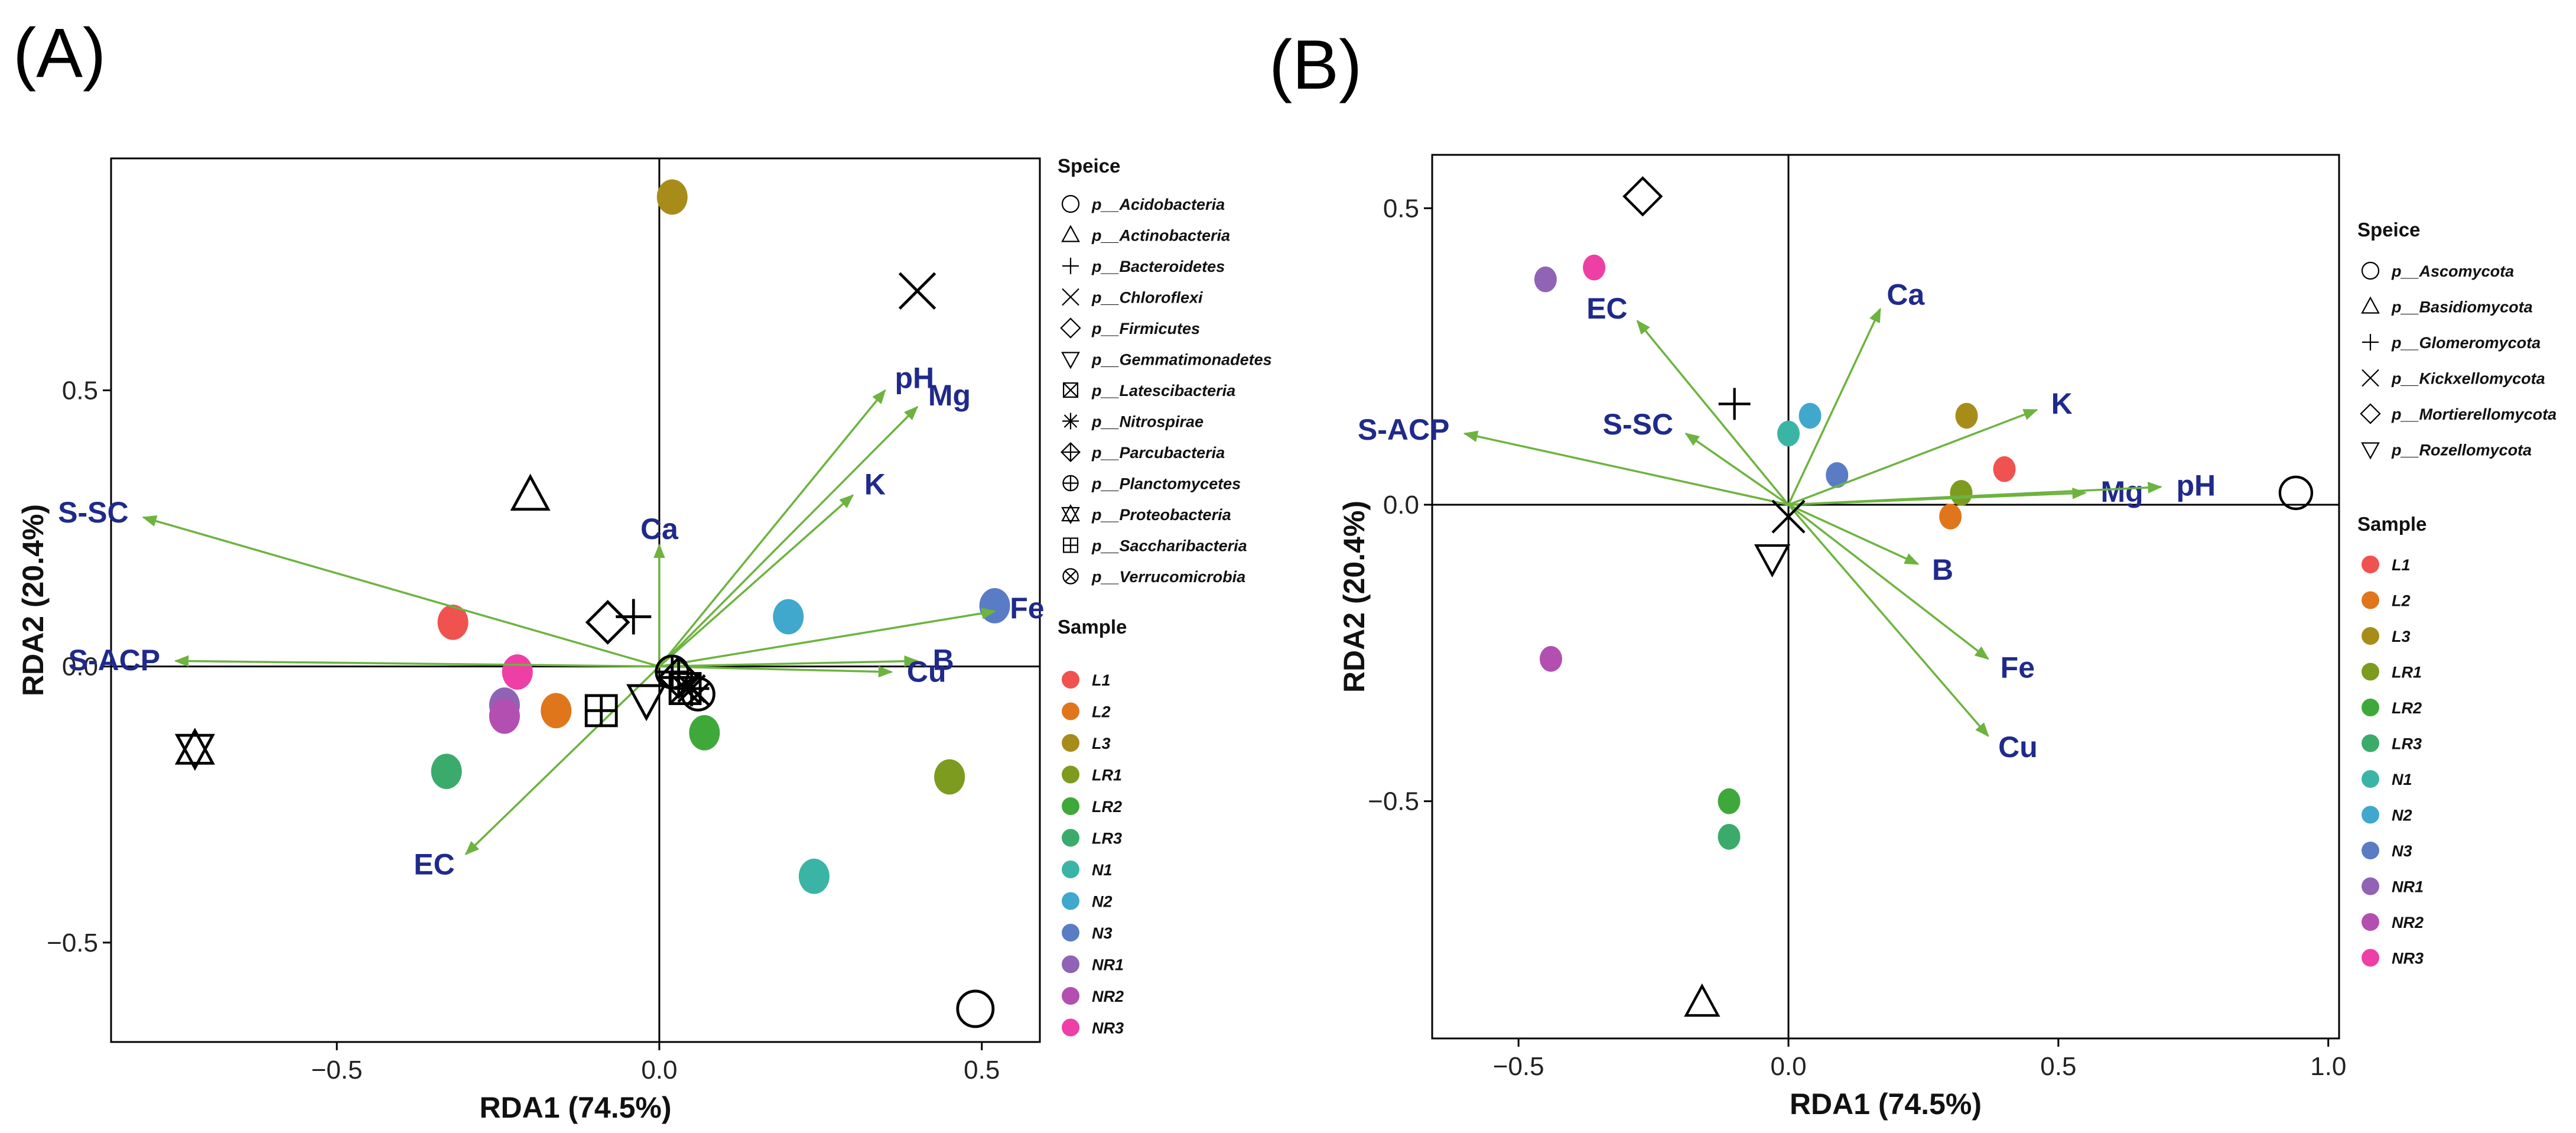 This screenshot has height=1133, width=2576. I want to click on panel-label: (B), so click(1316, 65).